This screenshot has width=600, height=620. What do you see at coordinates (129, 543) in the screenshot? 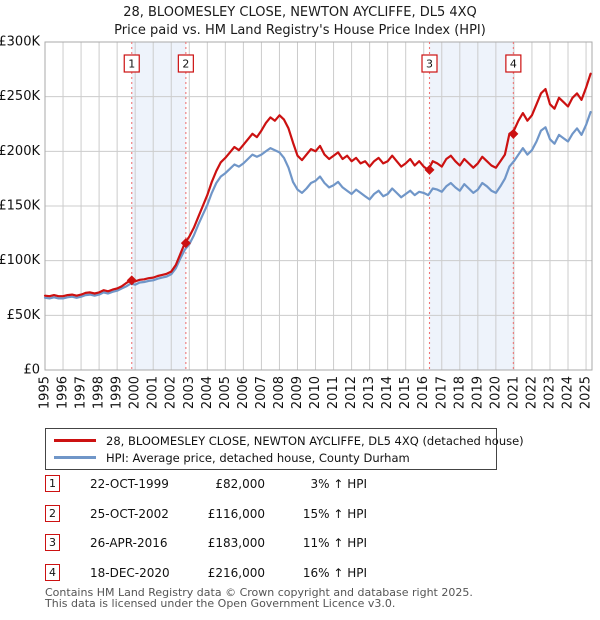
I see `sale-date: 26-APR-2016` at bounding box center [129, 543].